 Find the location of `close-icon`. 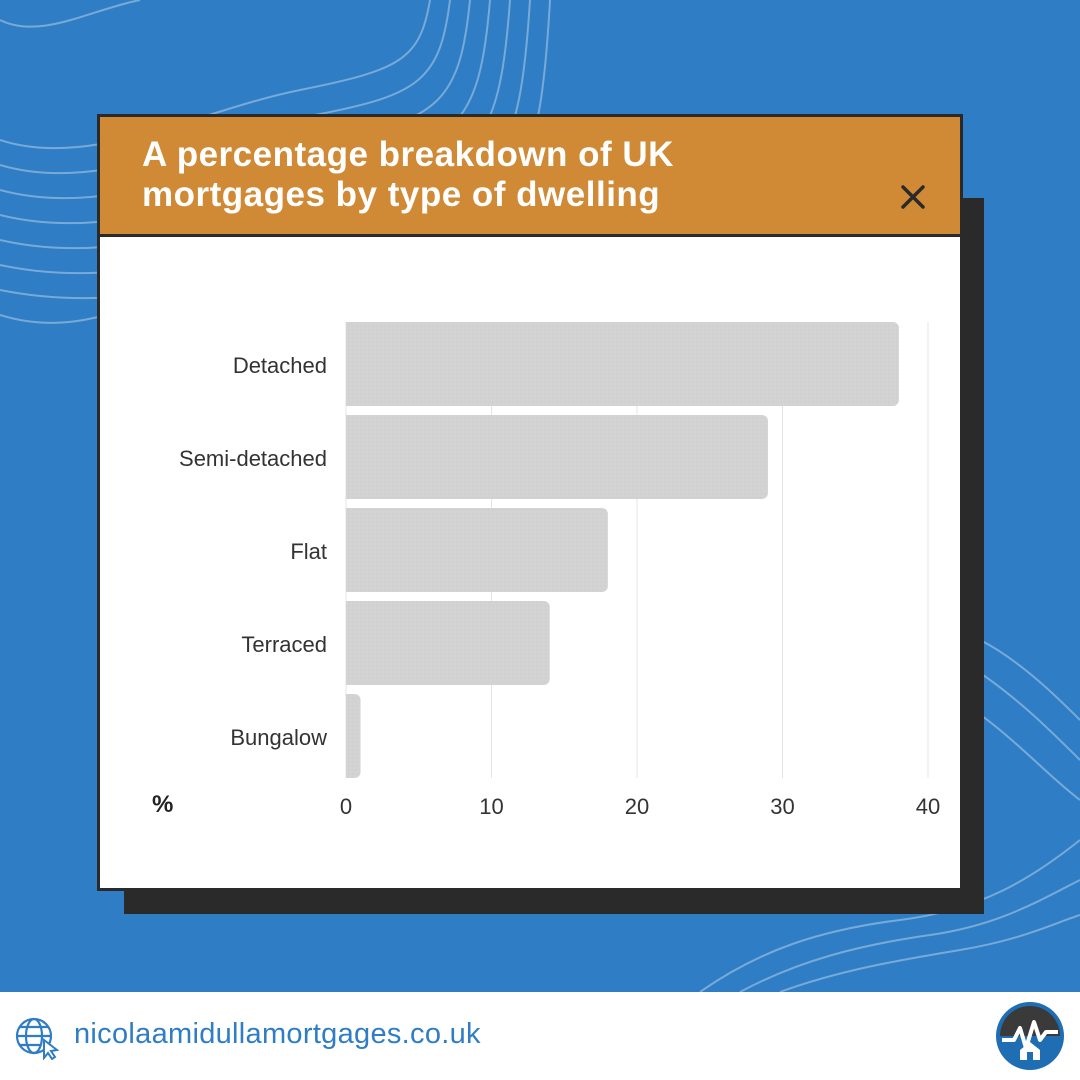

close-icon is located at coordinates (913, 197).